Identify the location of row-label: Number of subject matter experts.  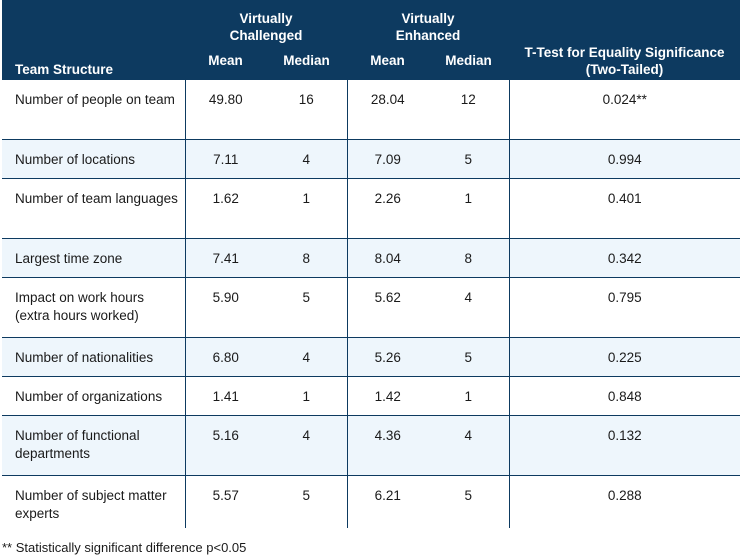
(94, 501).